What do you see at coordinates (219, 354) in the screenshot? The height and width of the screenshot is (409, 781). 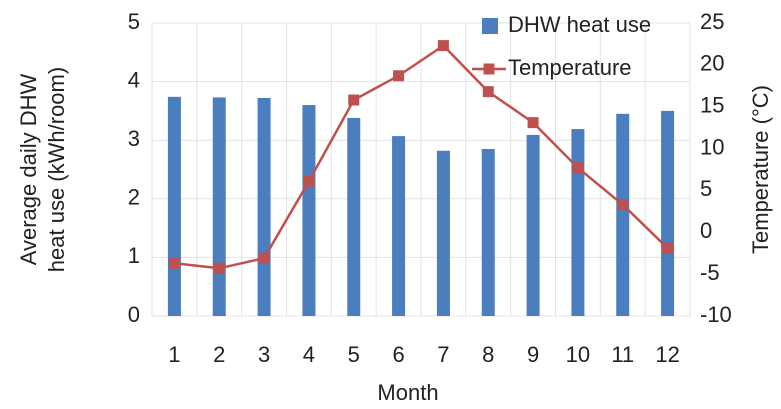 I see `x-tick-label: 2` at bounding box center [219, 354].